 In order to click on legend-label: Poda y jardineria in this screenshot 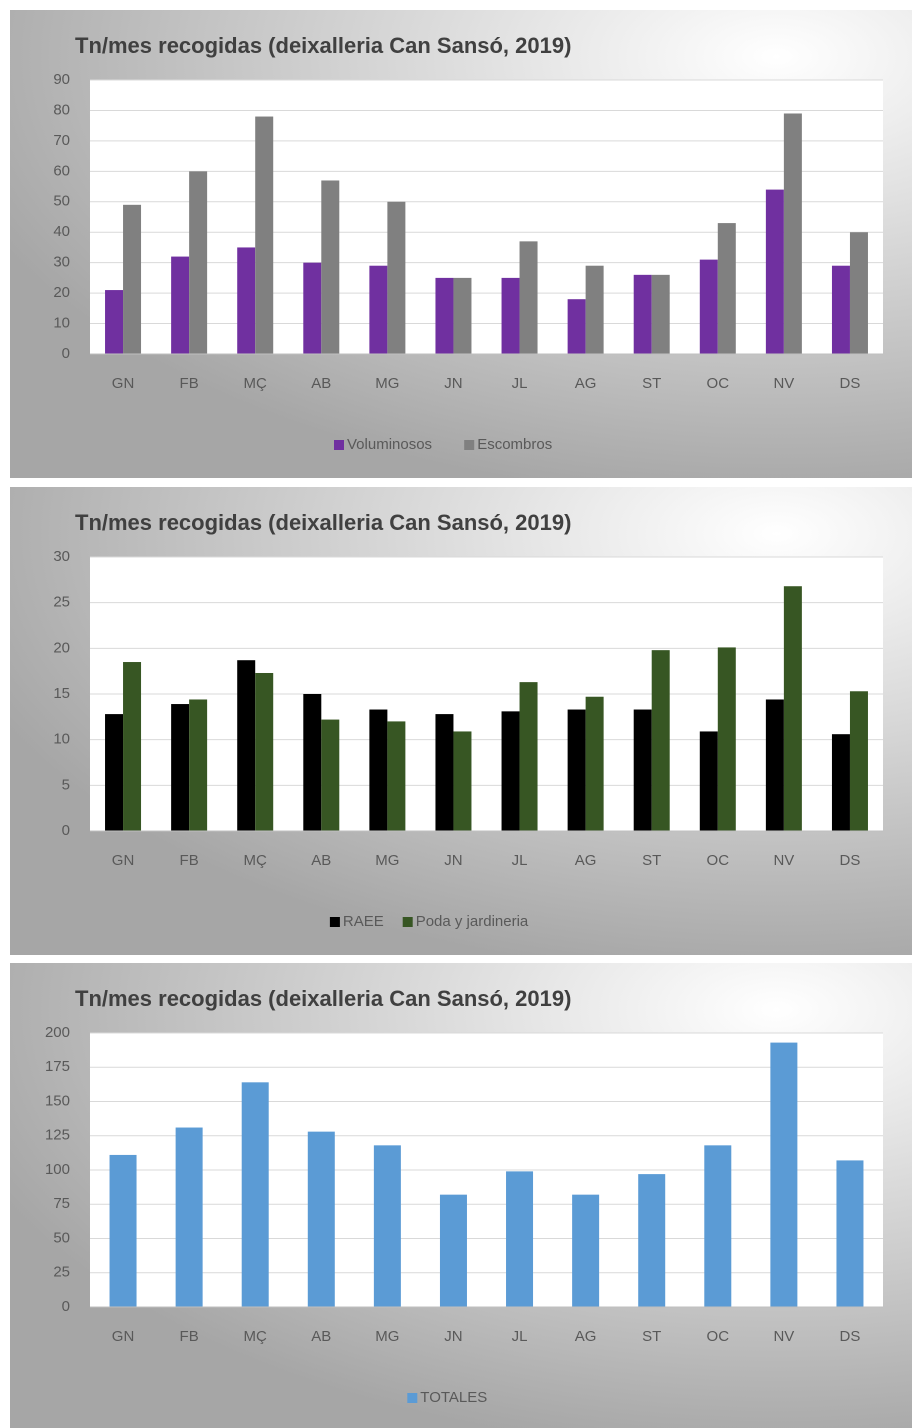, I will do `click(472, 921)`.